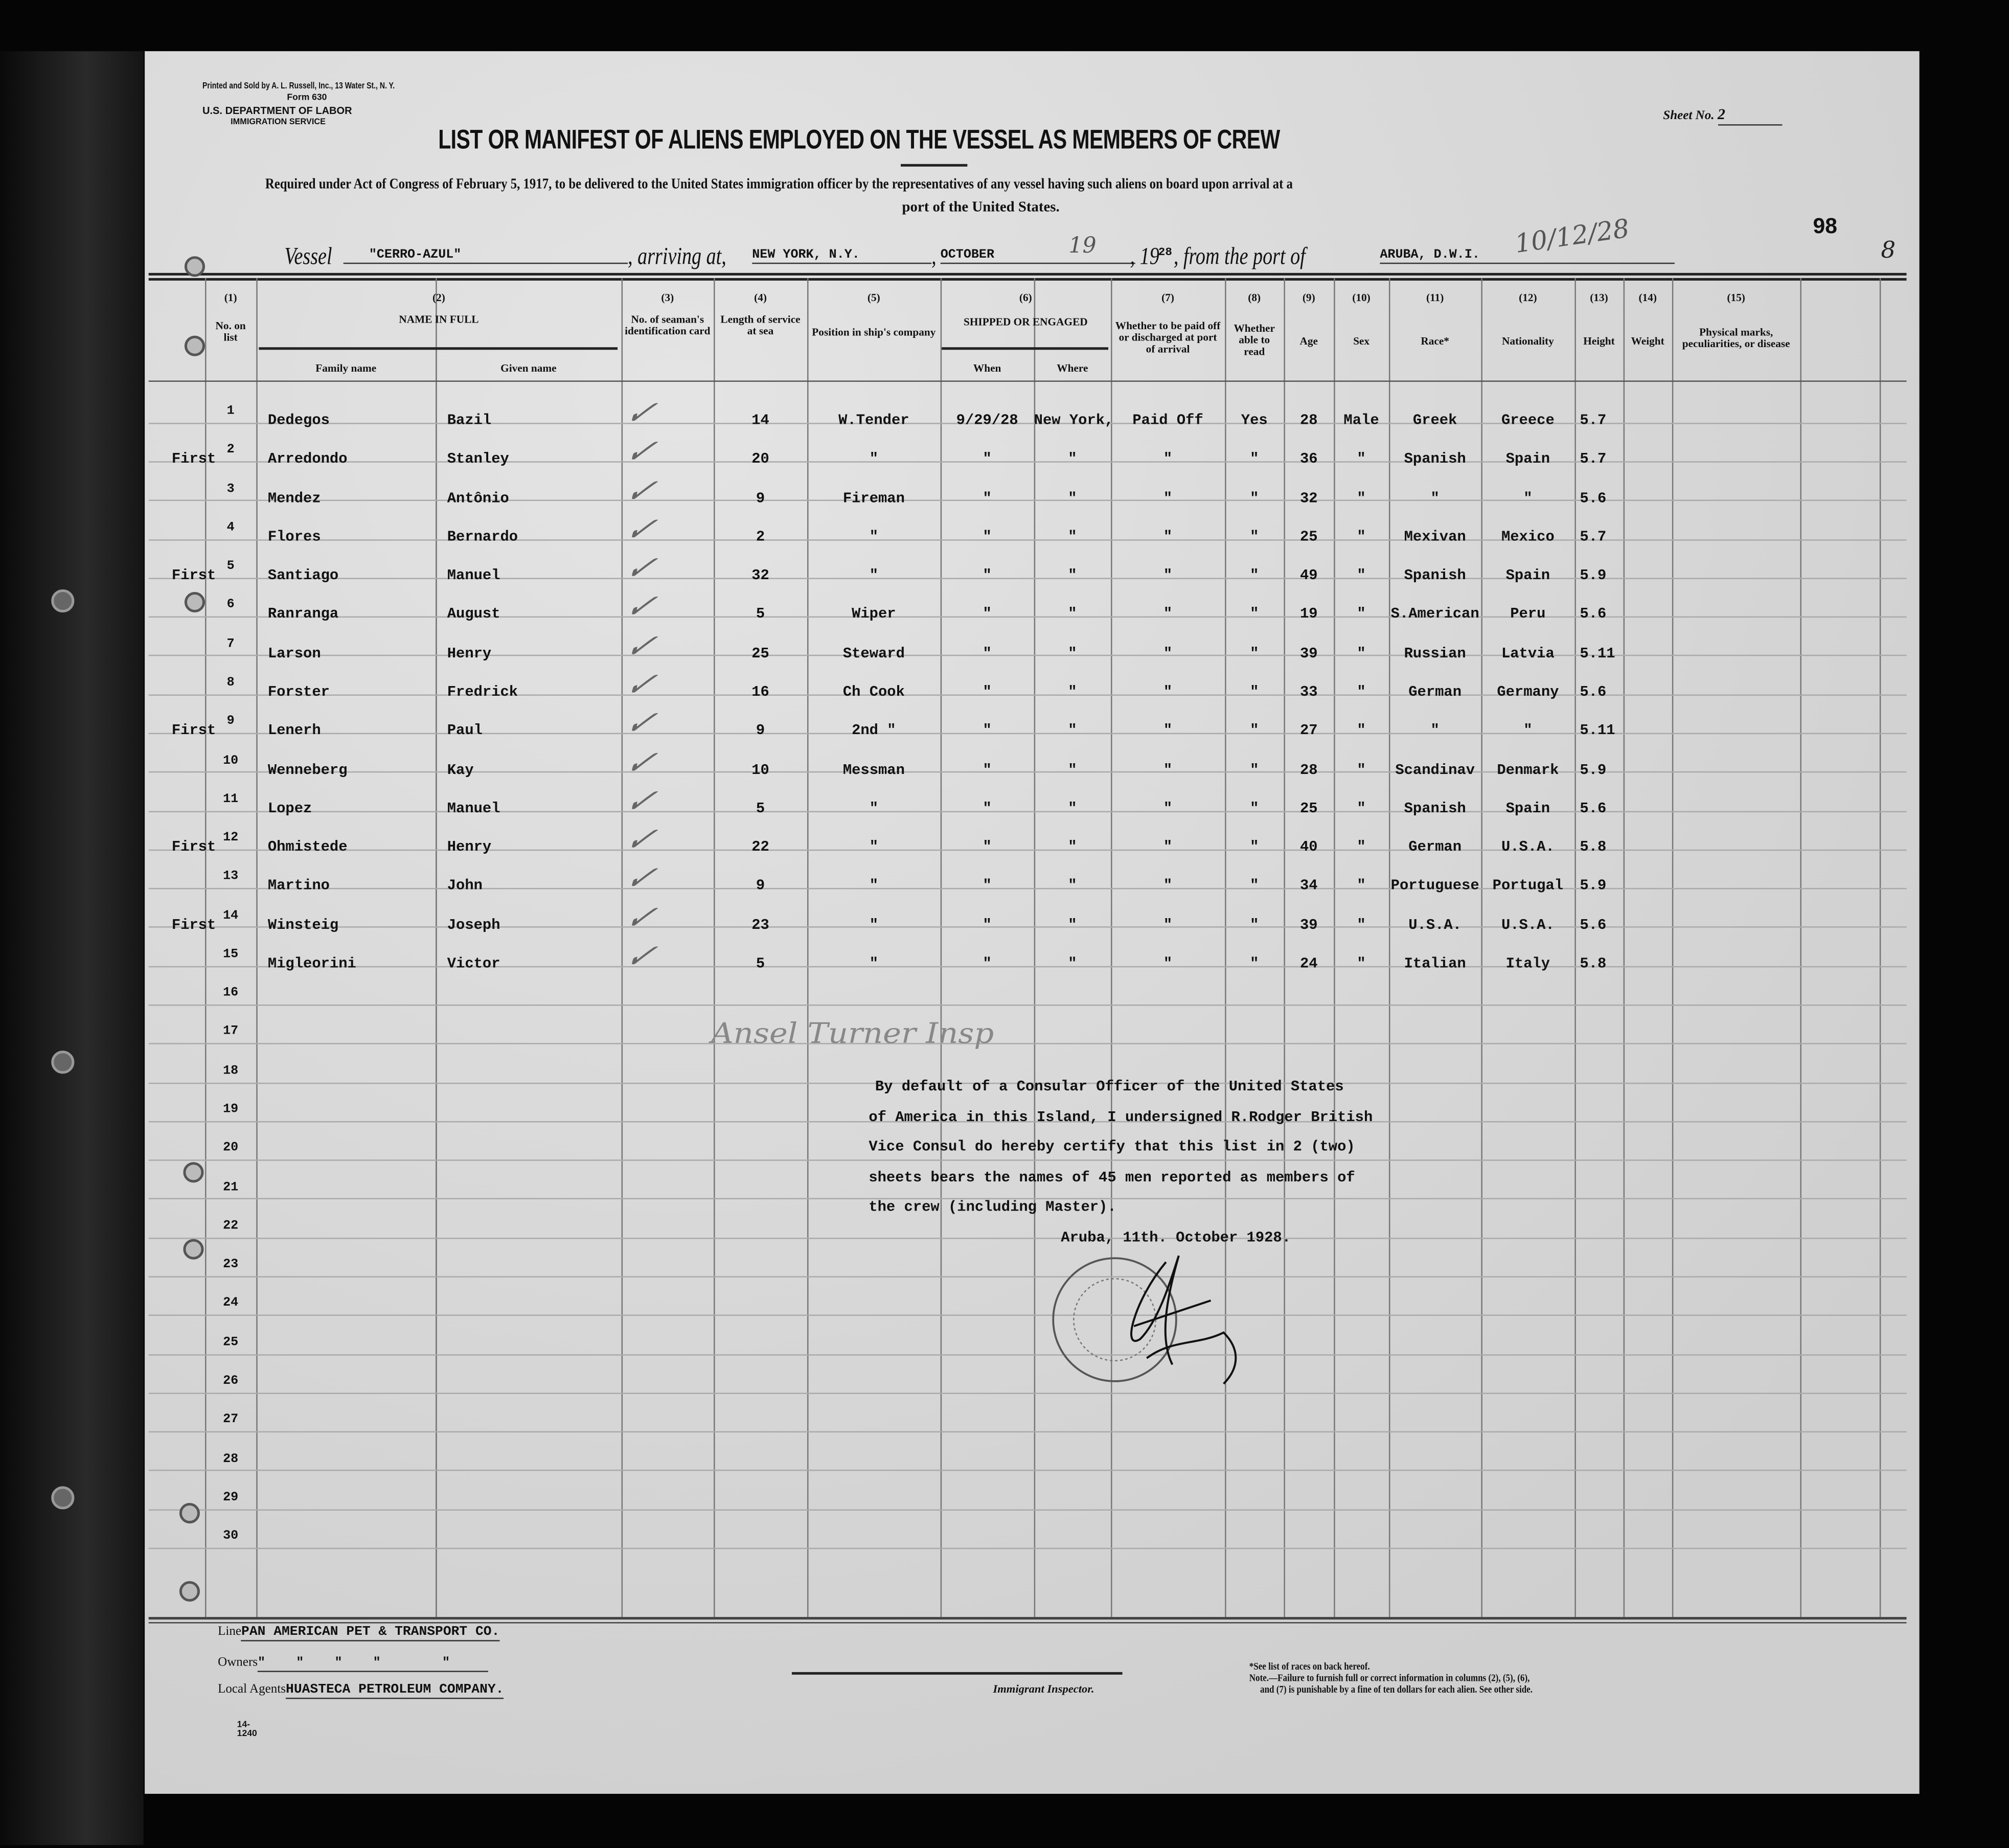  What do you see at coordinates (308, 256) in the screenshot?
I see `vessel-label: Vessel` at bounding box center [308, 256].